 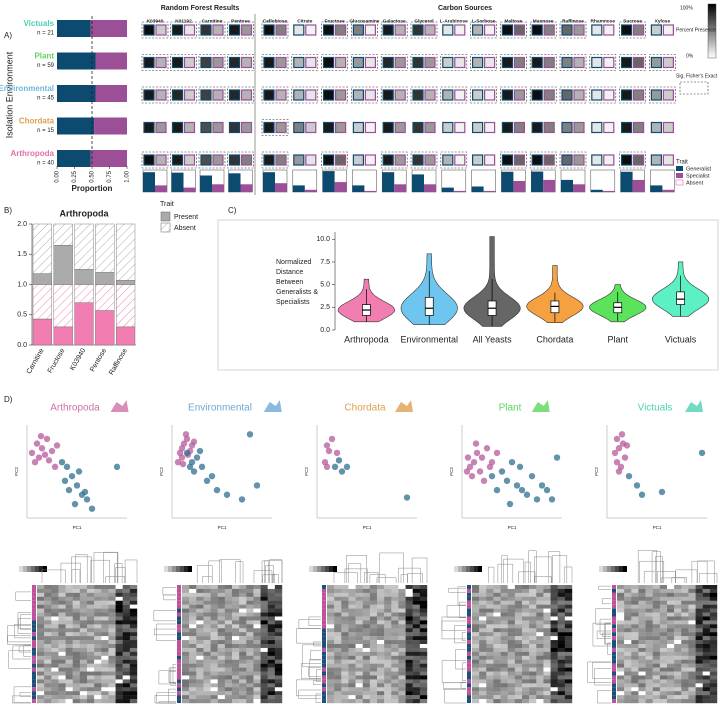 What do you see at coordinates (183, 21) in the screenshot?
I see `column-header: K01192` at bounding box center [183, 21].